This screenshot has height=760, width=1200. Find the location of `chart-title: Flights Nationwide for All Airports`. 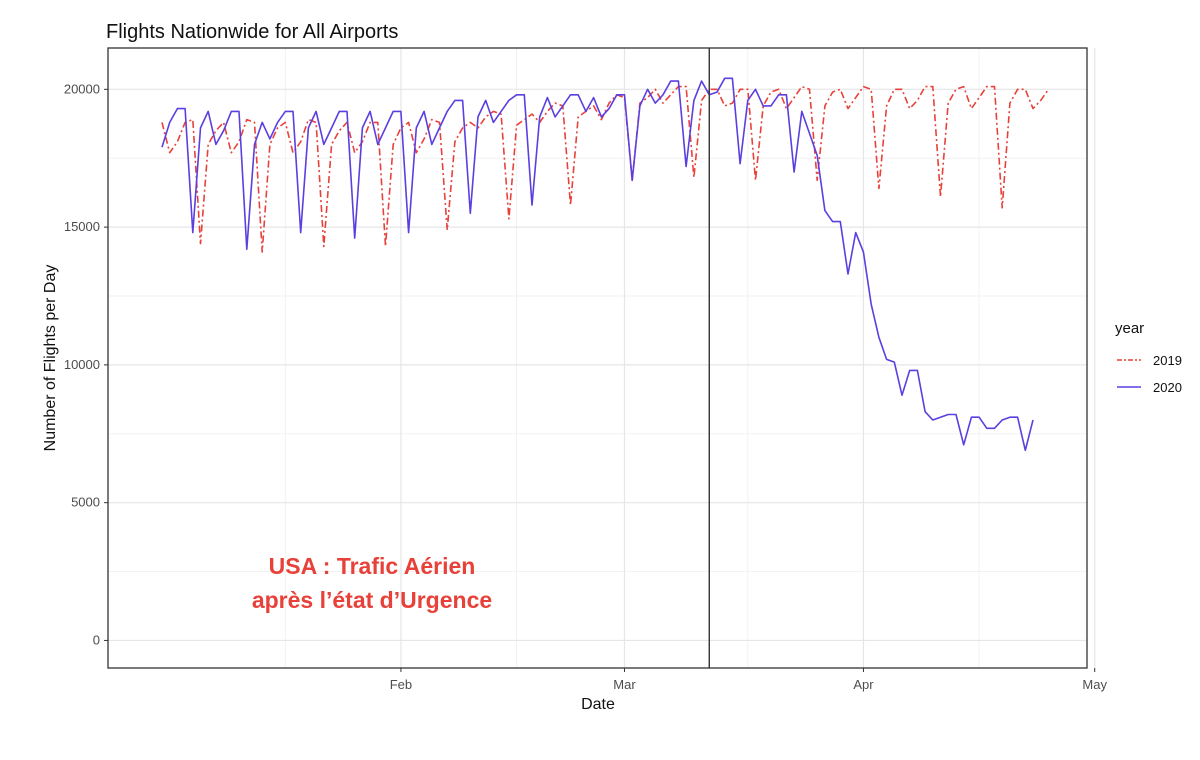

chart-title: Flights Nationwide for All Airports is located at coordinates (252, 32).